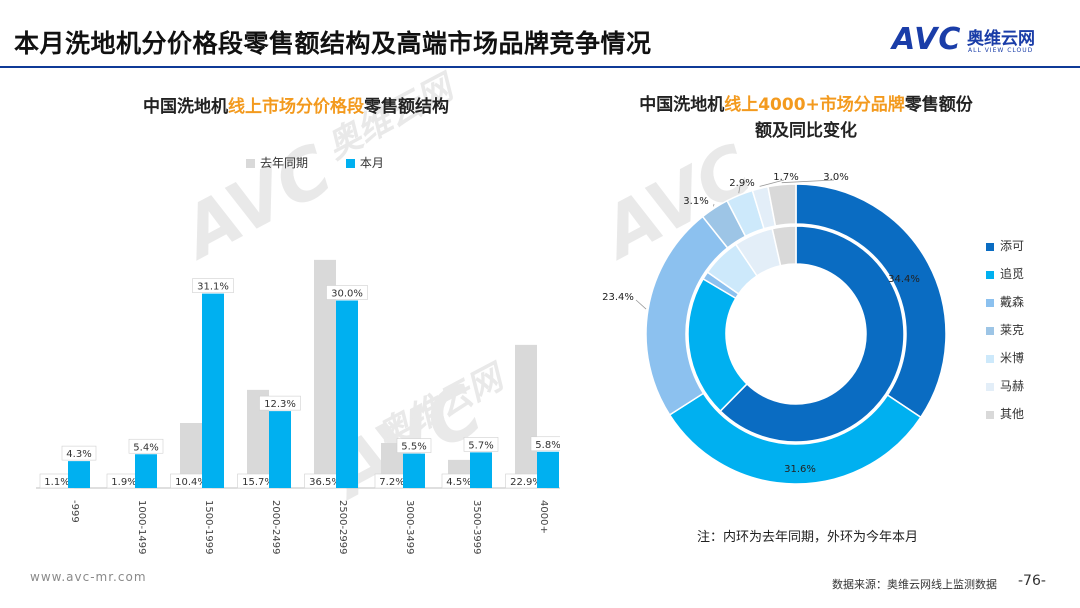 The image size is (1080, 608). What do you see at coordinates (74, 511) in the screenshot?
I see `x-tick-label: -999` at bounding box center [74, 511].